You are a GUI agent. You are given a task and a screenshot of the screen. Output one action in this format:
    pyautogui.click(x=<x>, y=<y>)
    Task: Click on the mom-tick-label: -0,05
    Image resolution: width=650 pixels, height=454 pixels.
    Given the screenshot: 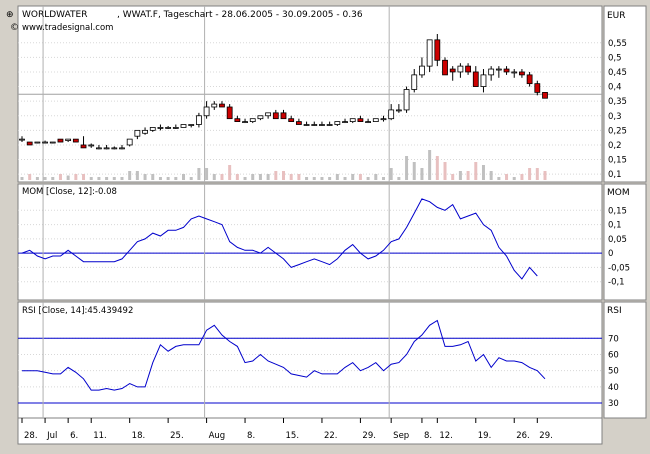 What is the action you would take?
    pyautogui.click(x=619, y=268)
    